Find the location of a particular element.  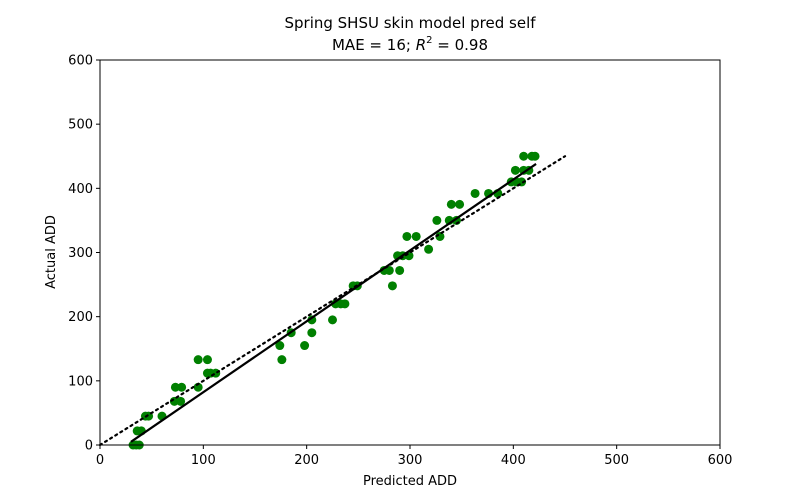

x-tick-label: 400 is located at coordinates (513, 460).